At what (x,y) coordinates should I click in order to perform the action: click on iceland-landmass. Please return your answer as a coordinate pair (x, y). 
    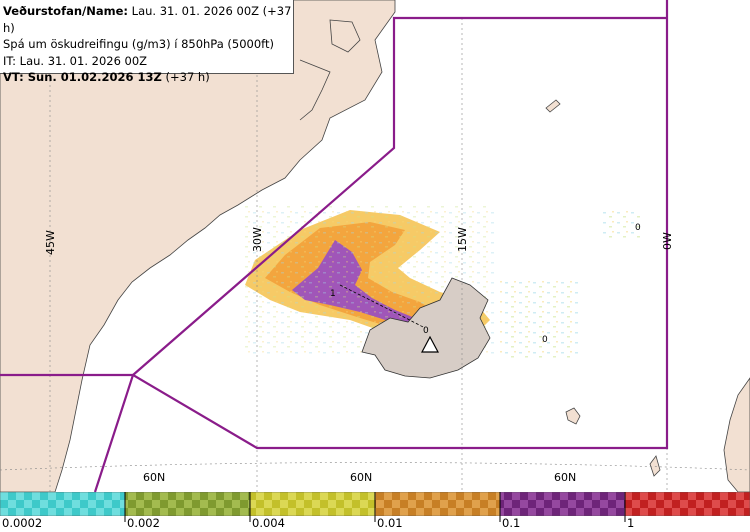
    Looking at the image, I should click on (426, 328).